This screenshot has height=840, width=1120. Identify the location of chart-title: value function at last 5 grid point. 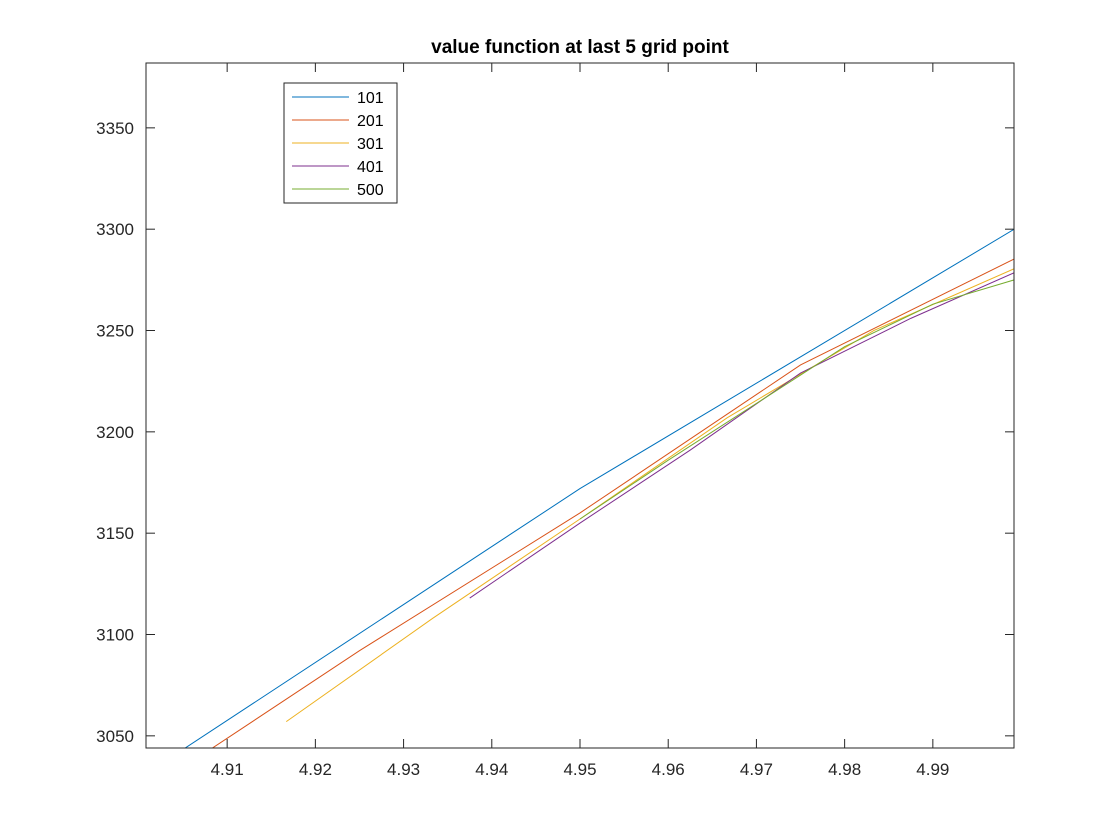
(580, 47).